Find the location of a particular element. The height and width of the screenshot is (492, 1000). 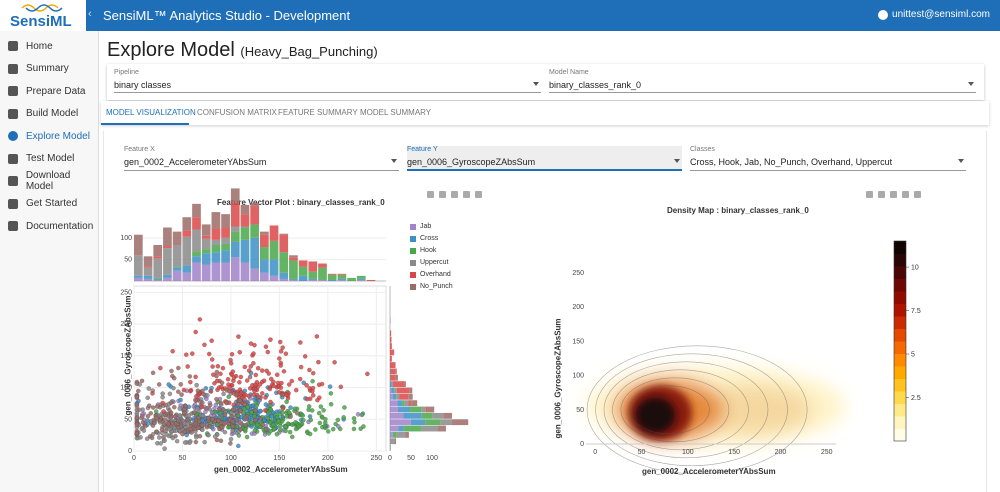

logo-text: SensiML is located at coordinates (41, 21).